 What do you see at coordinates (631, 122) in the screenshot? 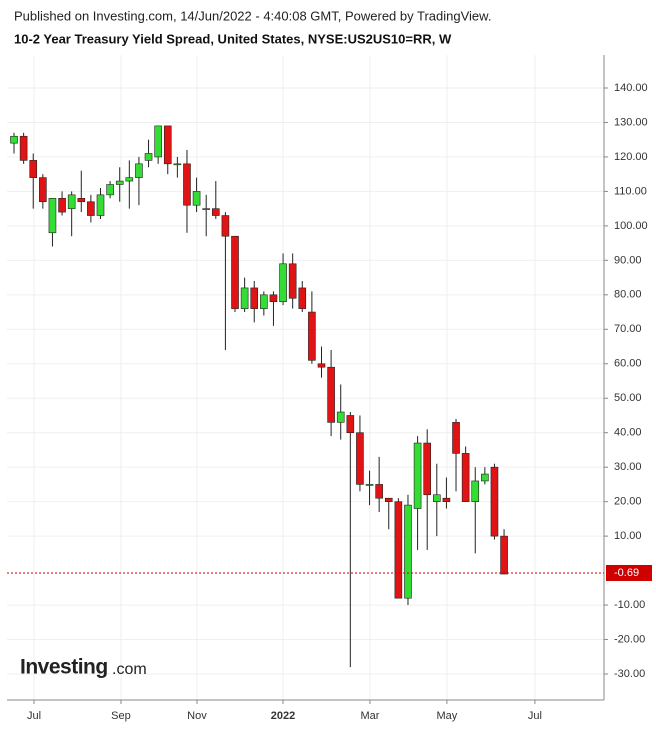
I see `y-tick-label: 130.00` at bounding box center [631, 122].